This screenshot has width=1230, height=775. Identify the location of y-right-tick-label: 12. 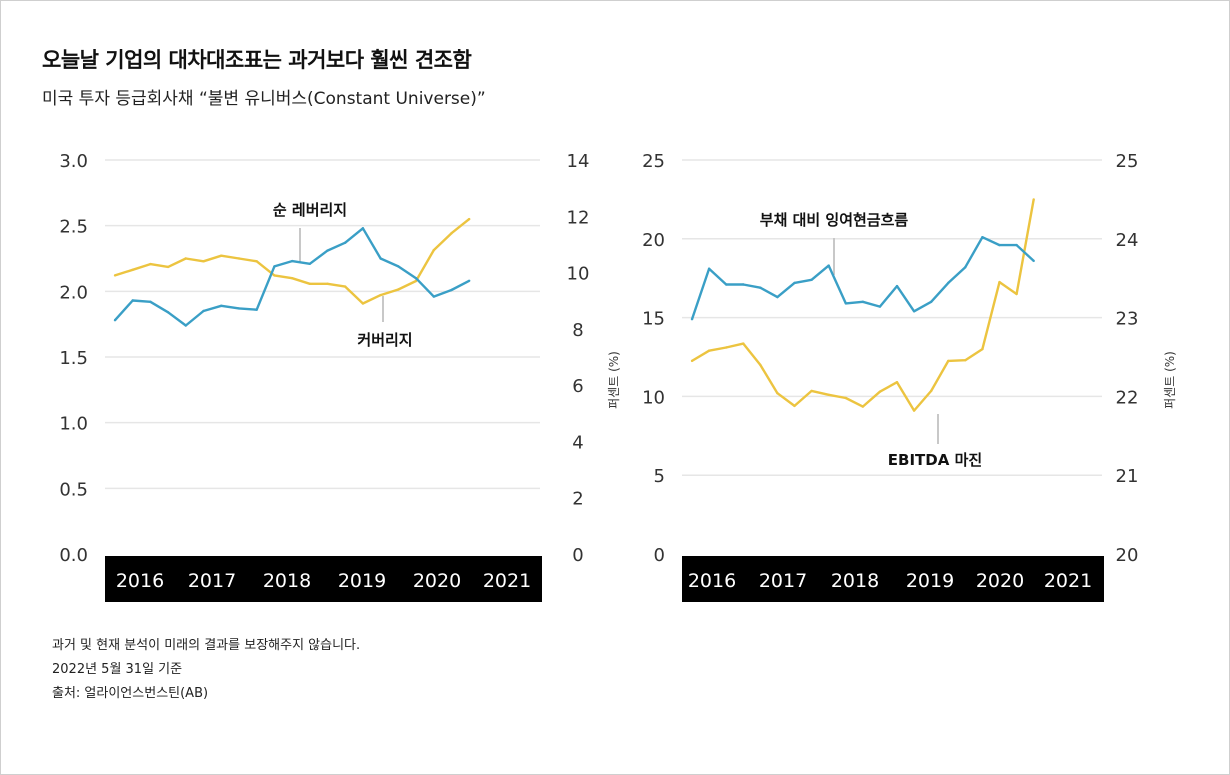
(578, 217).